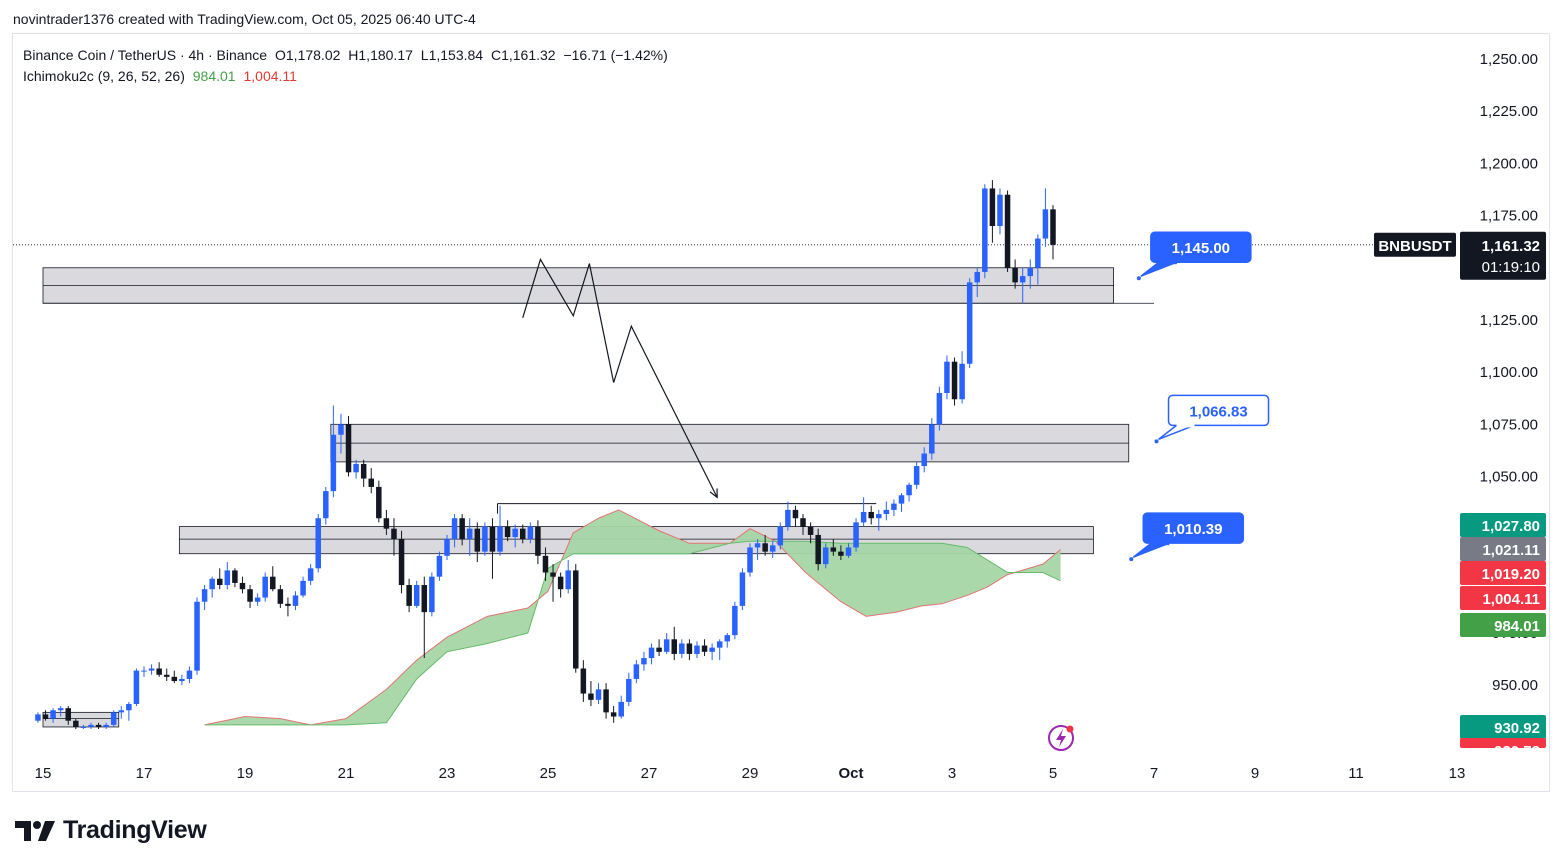 The image size is (1563, 868). What do you see at coordinates (1503, 525) in the screenshot?
I see `price-tag: 1,027.80` at bounding box center [1503, 525].